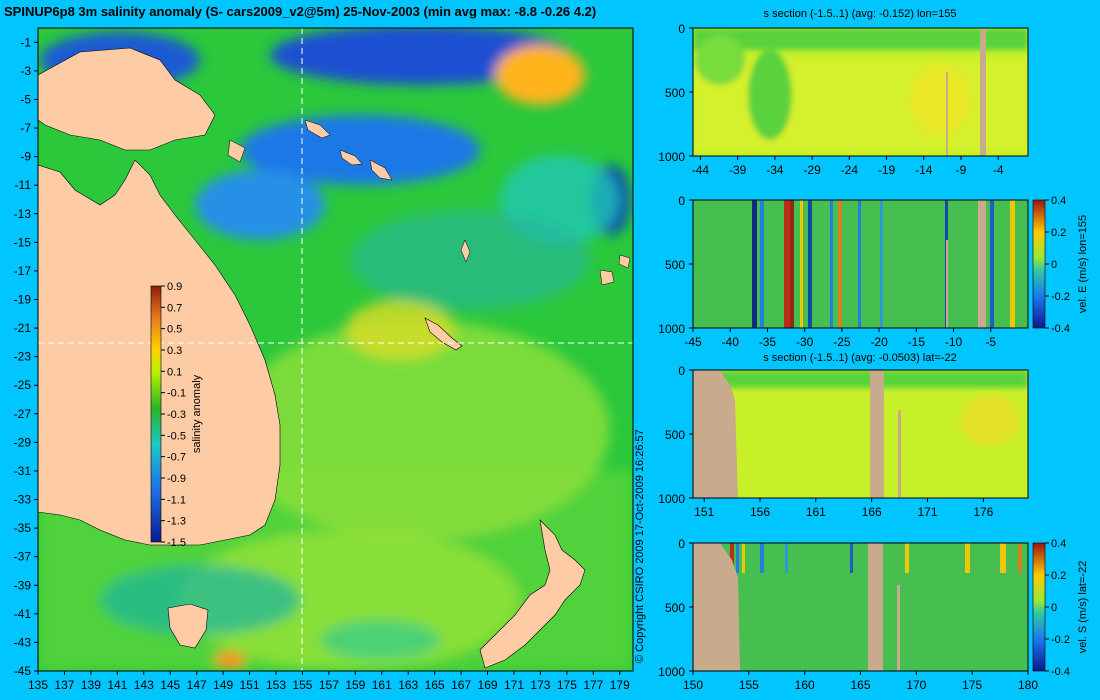  What do you see at coordinates (461, 685) in the screenshot?
I see `map-x-tick-label: 167` at bounding box center [461, 685].